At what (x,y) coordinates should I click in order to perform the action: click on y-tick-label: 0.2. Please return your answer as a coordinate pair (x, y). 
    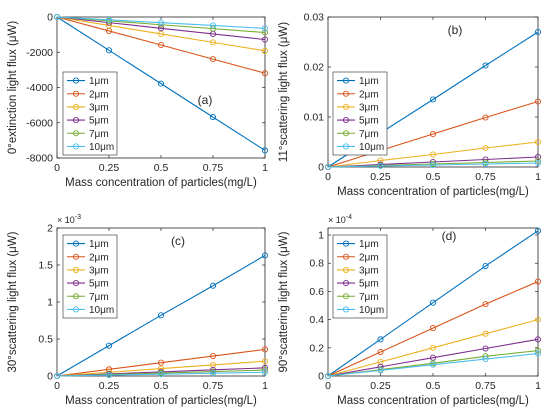
    Looking at the image, I should click on (316, 348).